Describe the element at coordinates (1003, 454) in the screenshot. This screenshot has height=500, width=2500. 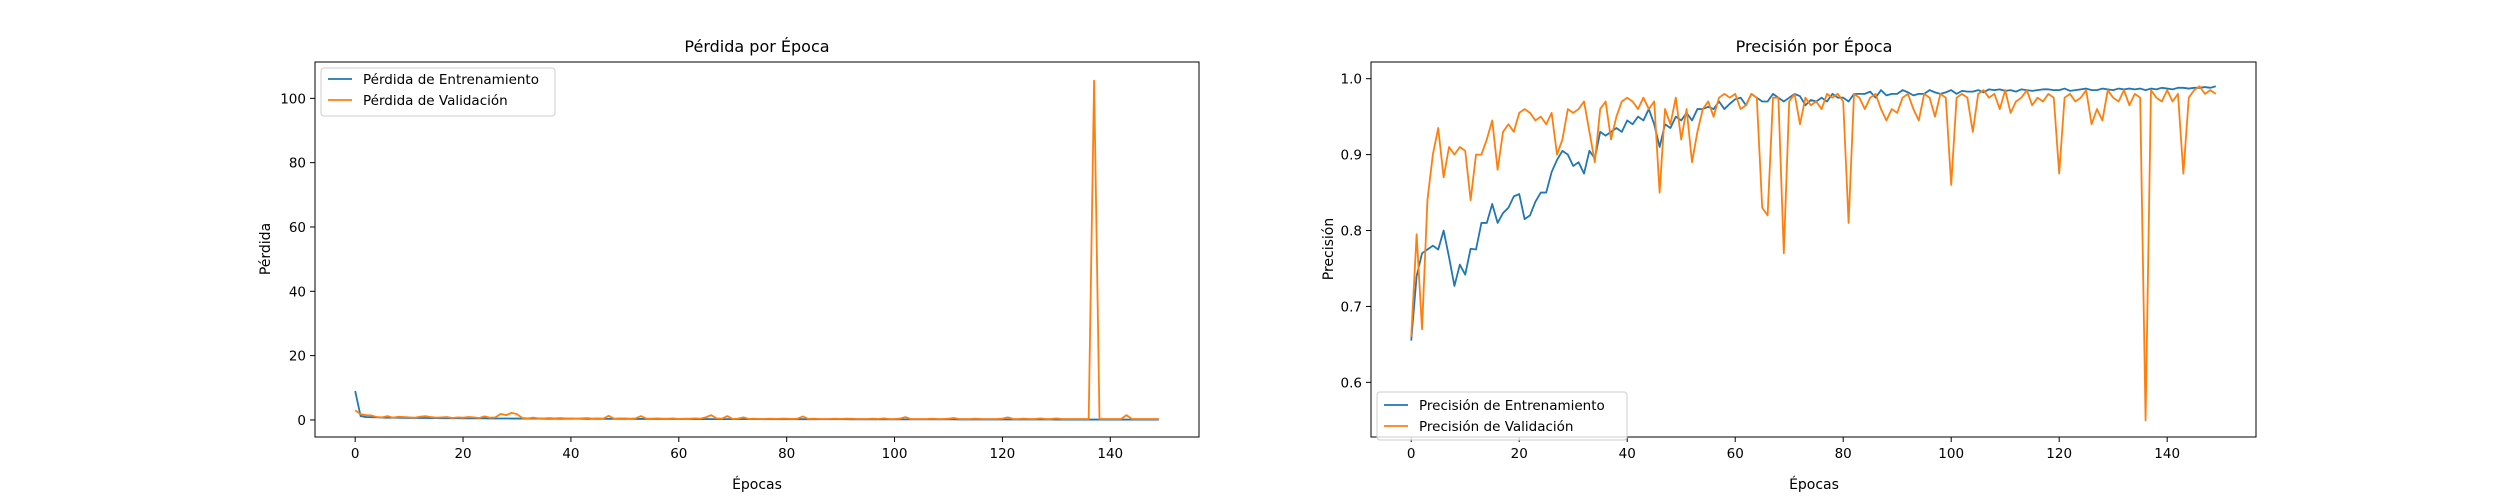
I see `loss-x-tick-label: 120` at that location.